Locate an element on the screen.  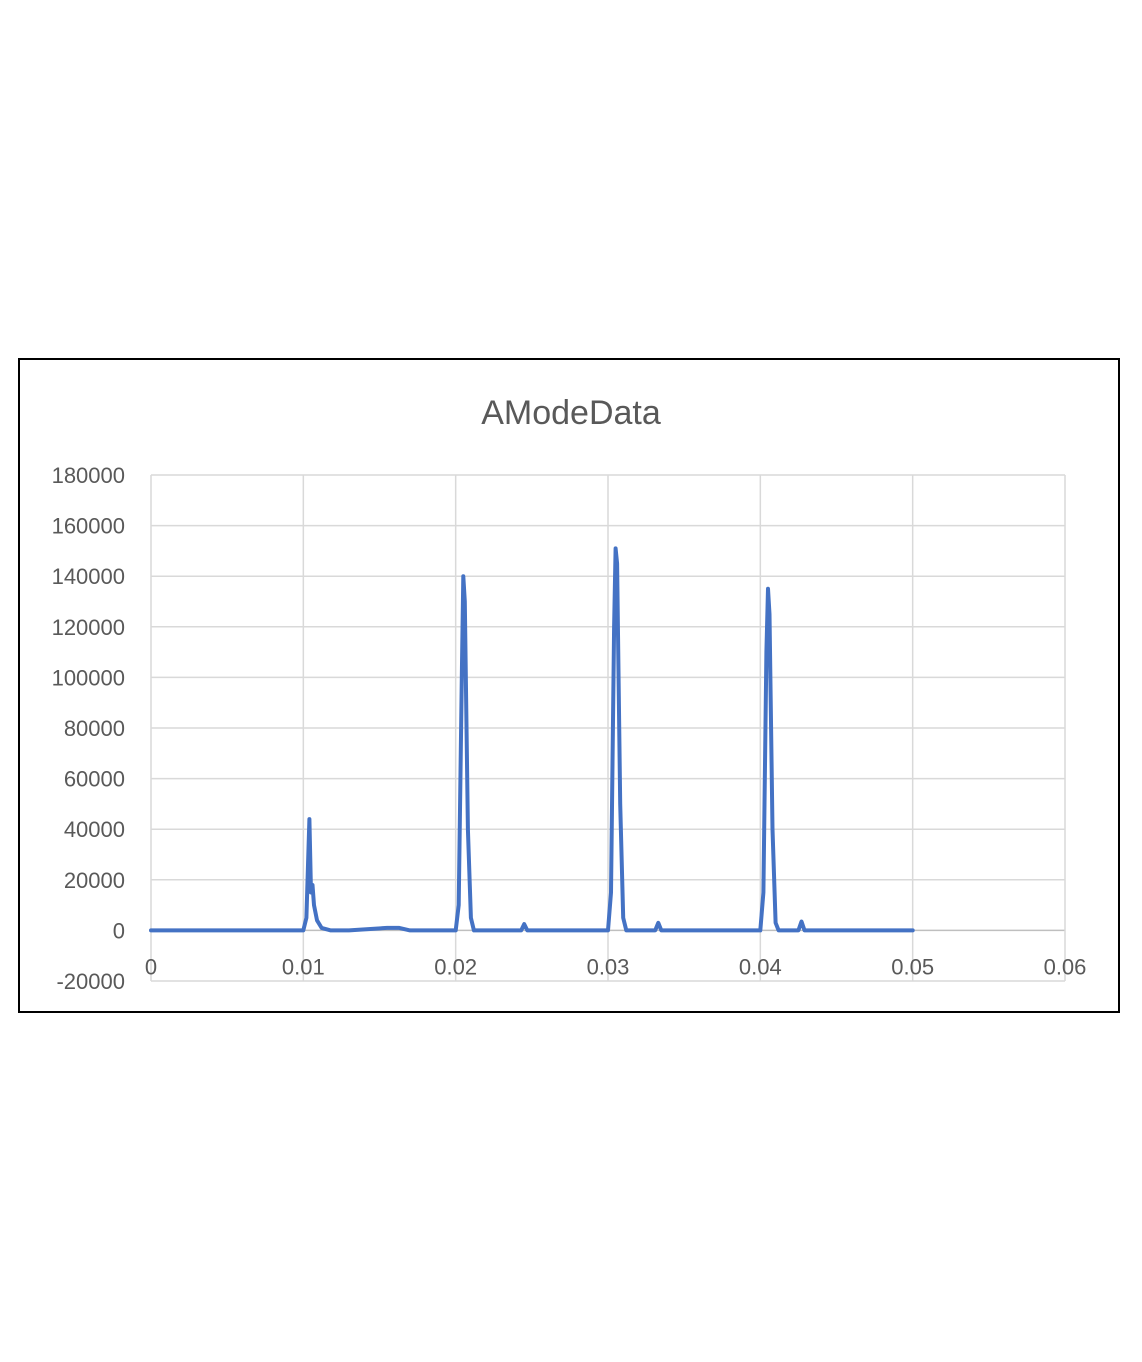
chart-title: AModeData is located at coordinates (571, 413).